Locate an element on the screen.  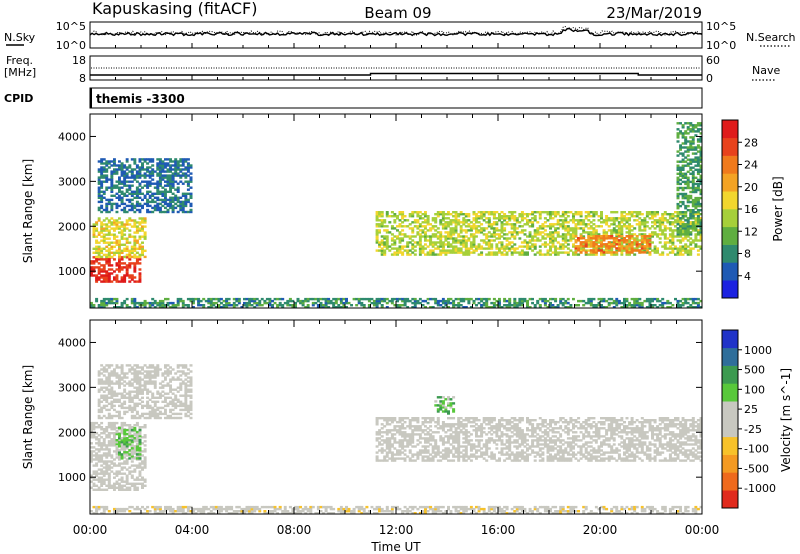
power-ylabel: Slant Range [km] is located at coordinates (28, 211).